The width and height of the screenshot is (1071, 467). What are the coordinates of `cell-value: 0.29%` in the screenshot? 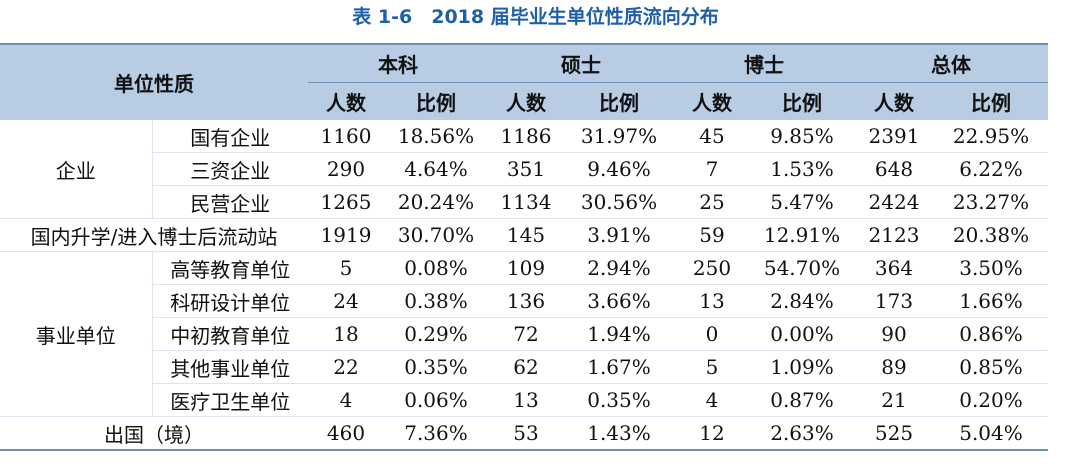 It's located at (436, 334).